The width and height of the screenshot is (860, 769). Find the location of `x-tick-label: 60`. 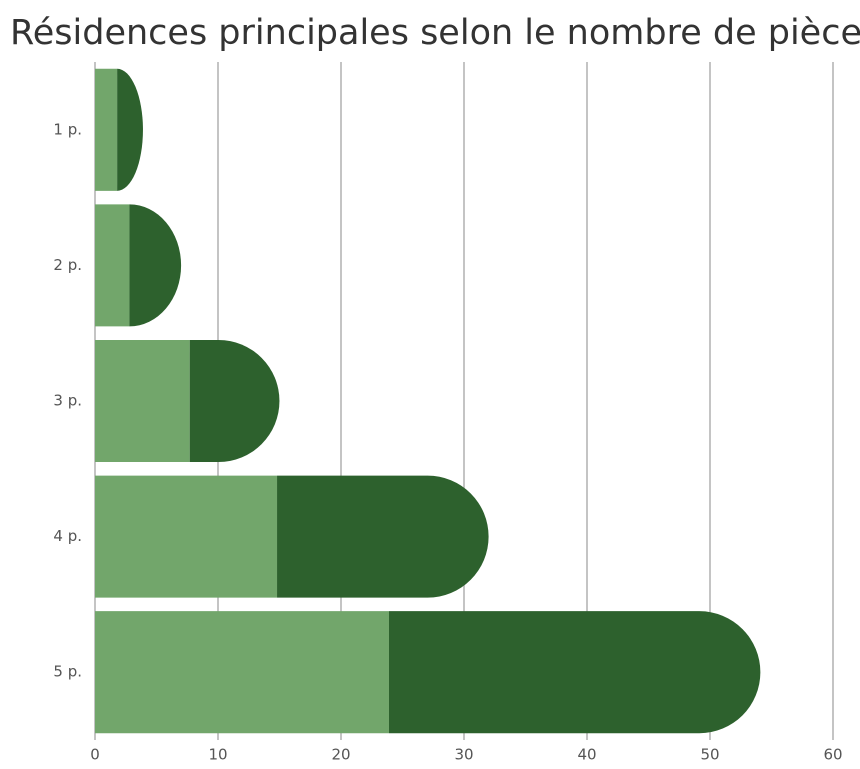

x-tick-label: 60 is located at coordinates (832, 755).